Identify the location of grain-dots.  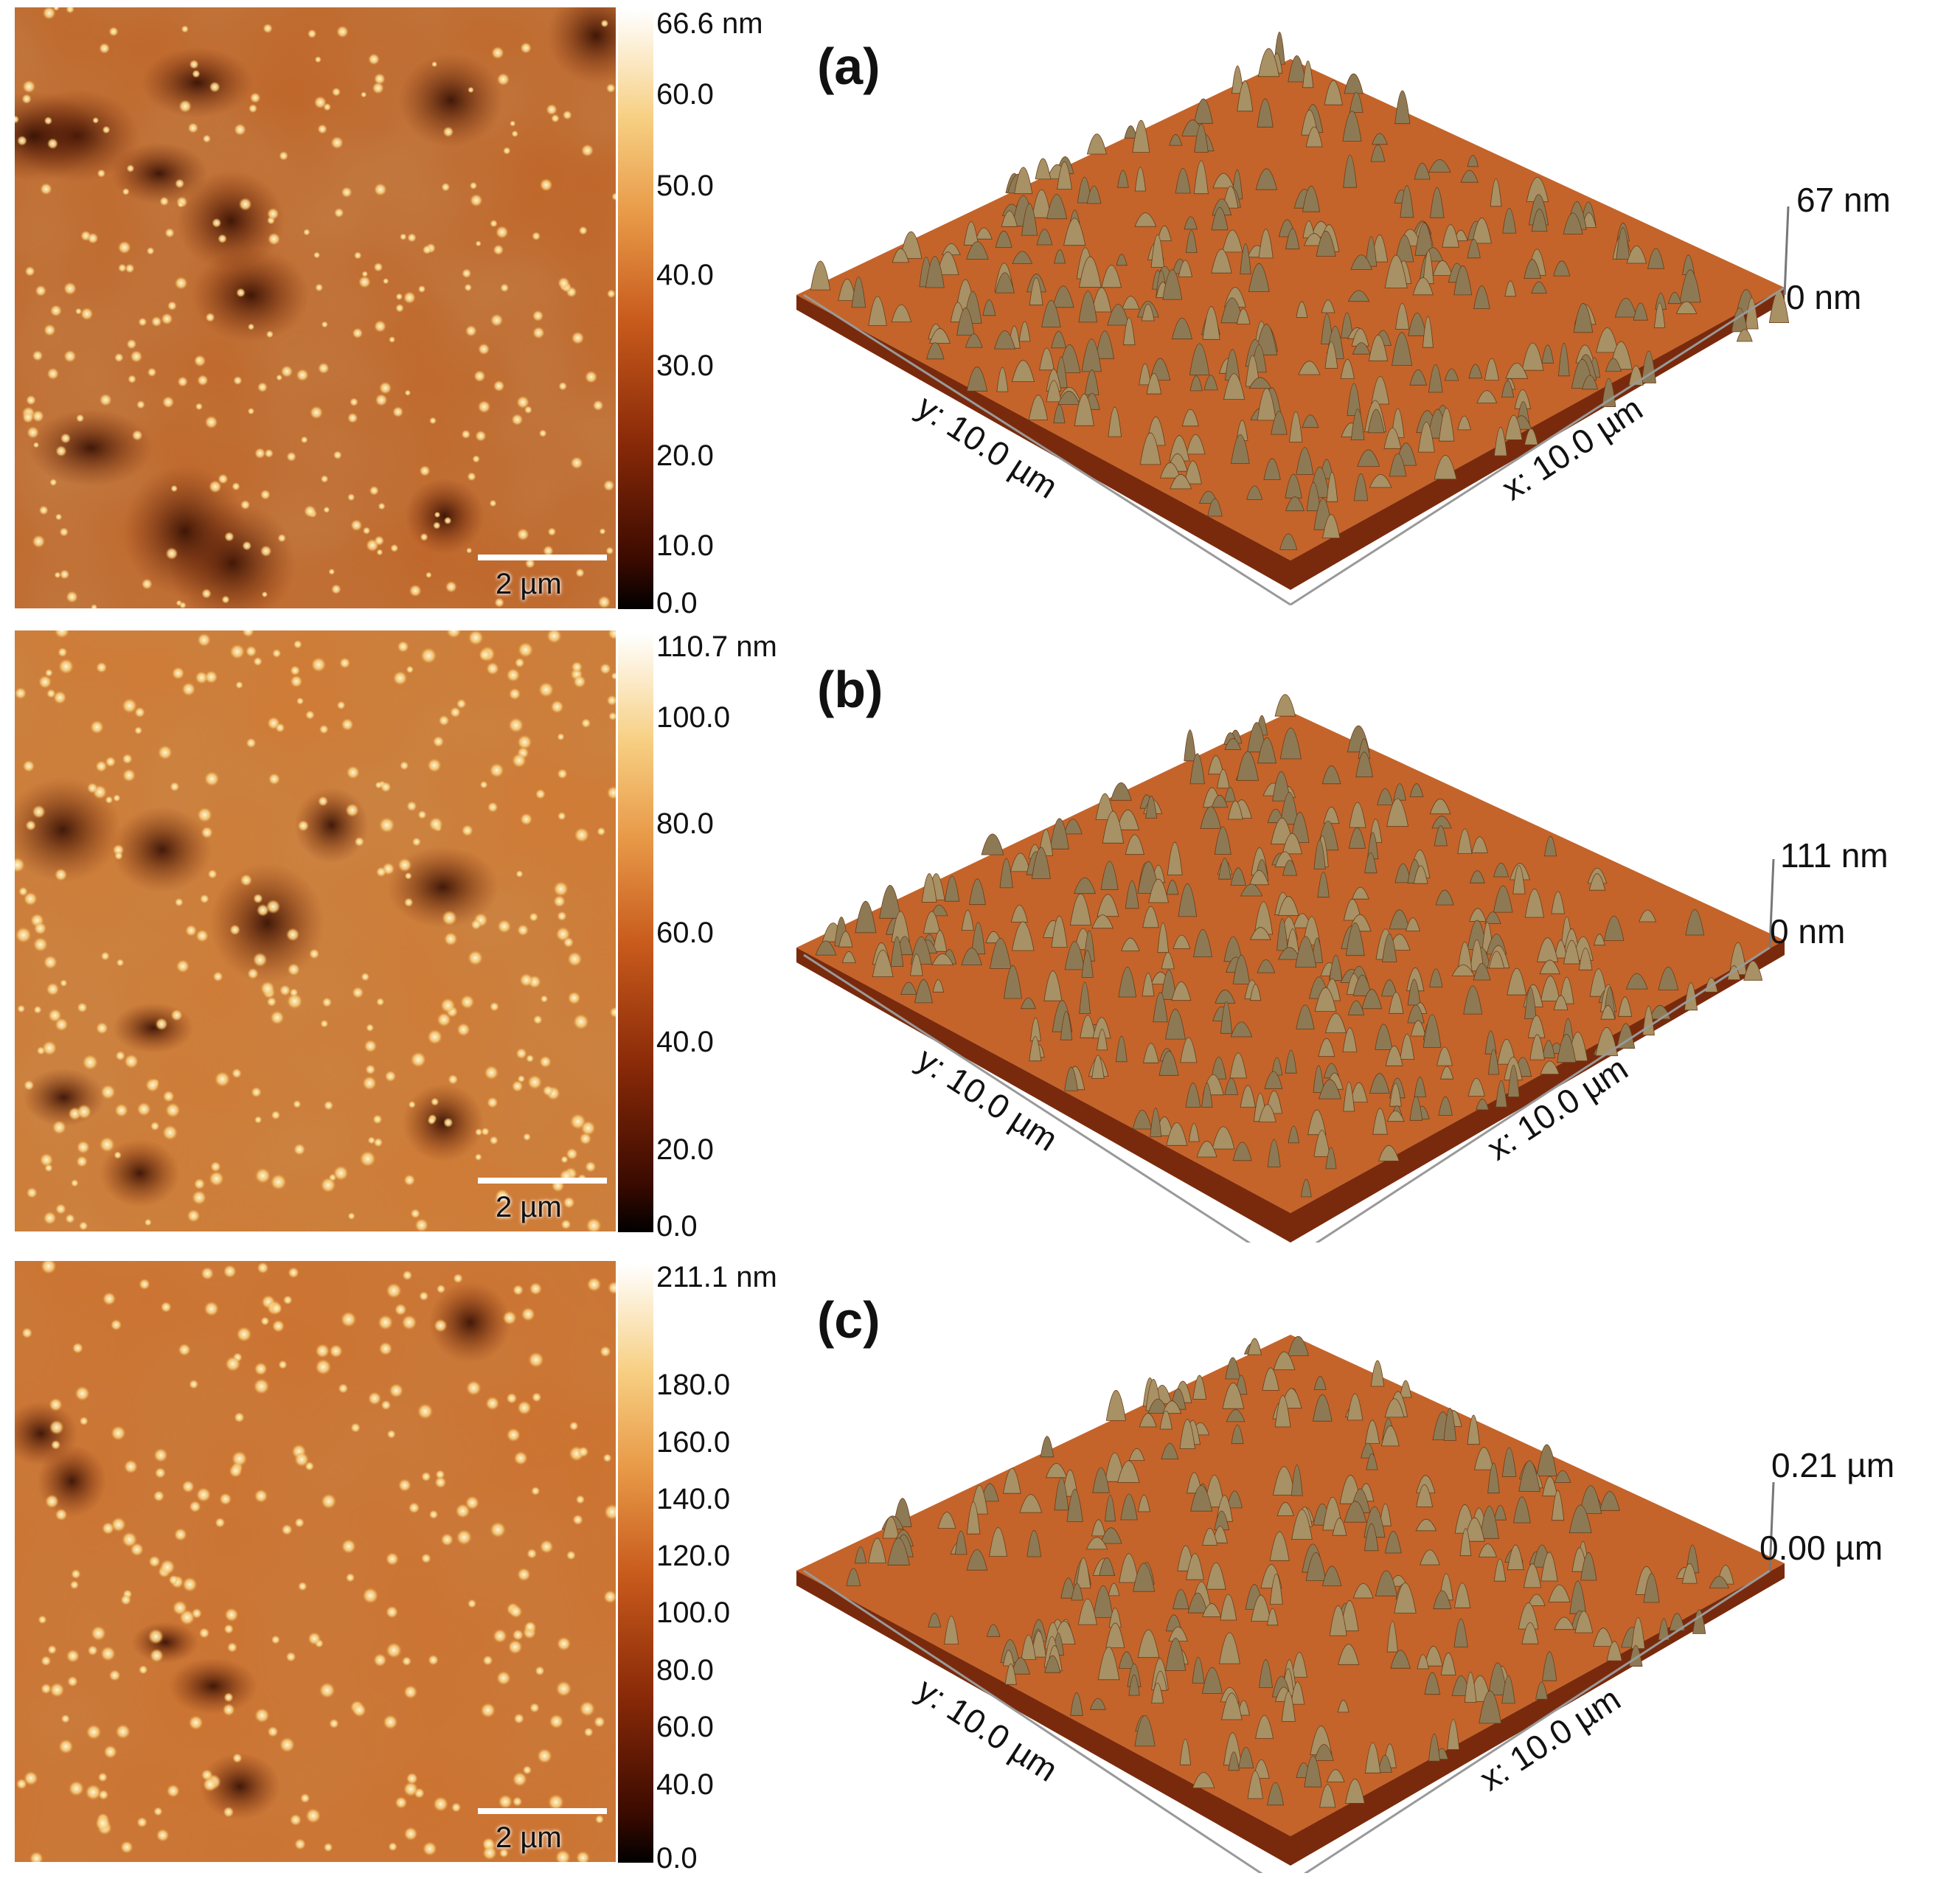
(315, 307).